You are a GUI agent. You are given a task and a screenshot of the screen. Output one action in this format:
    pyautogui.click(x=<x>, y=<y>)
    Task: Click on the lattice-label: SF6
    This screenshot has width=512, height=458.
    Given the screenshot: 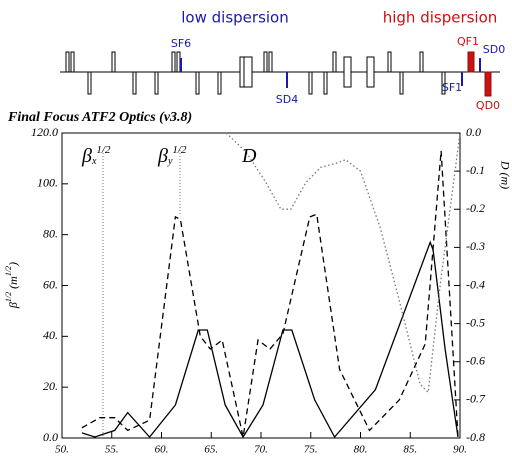 What is the action you would take?
    pyautogui.click(x=181, y=43)
    